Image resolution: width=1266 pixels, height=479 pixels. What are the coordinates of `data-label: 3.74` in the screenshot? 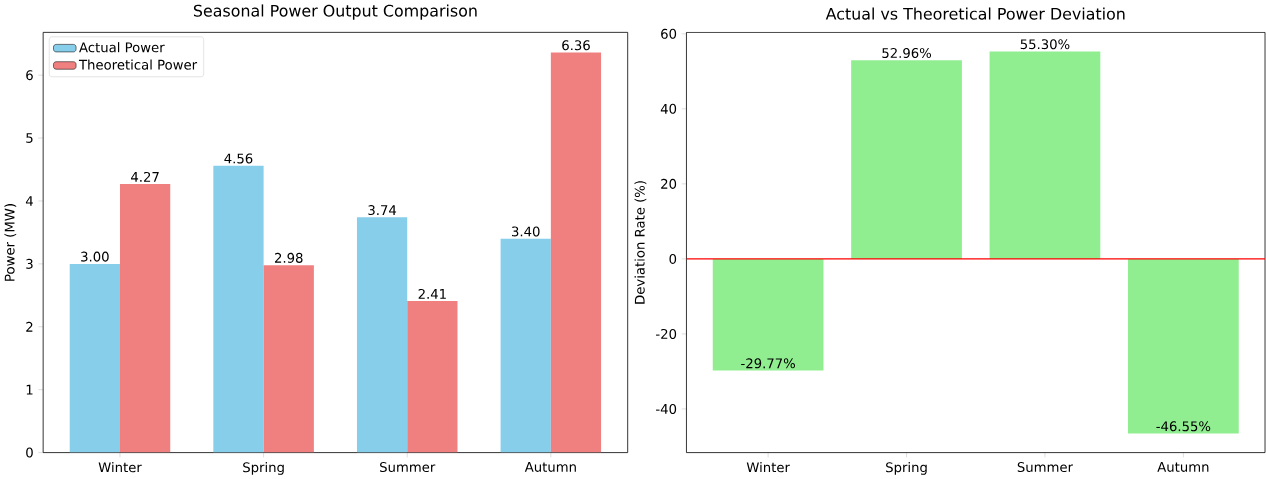 It's located at (382, 209).